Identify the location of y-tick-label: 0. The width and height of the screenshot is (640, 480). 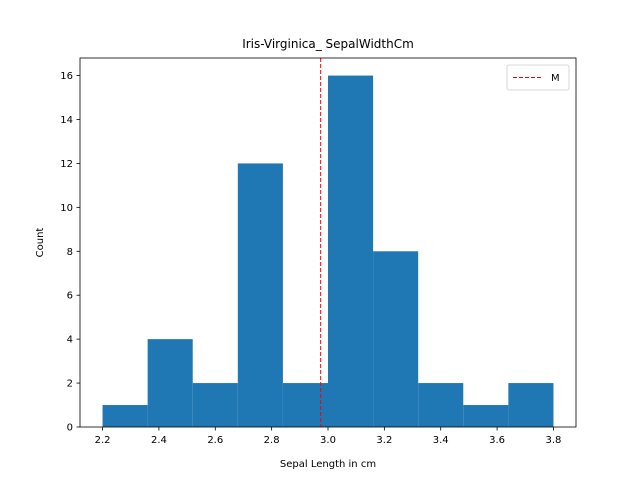
(70, 428).